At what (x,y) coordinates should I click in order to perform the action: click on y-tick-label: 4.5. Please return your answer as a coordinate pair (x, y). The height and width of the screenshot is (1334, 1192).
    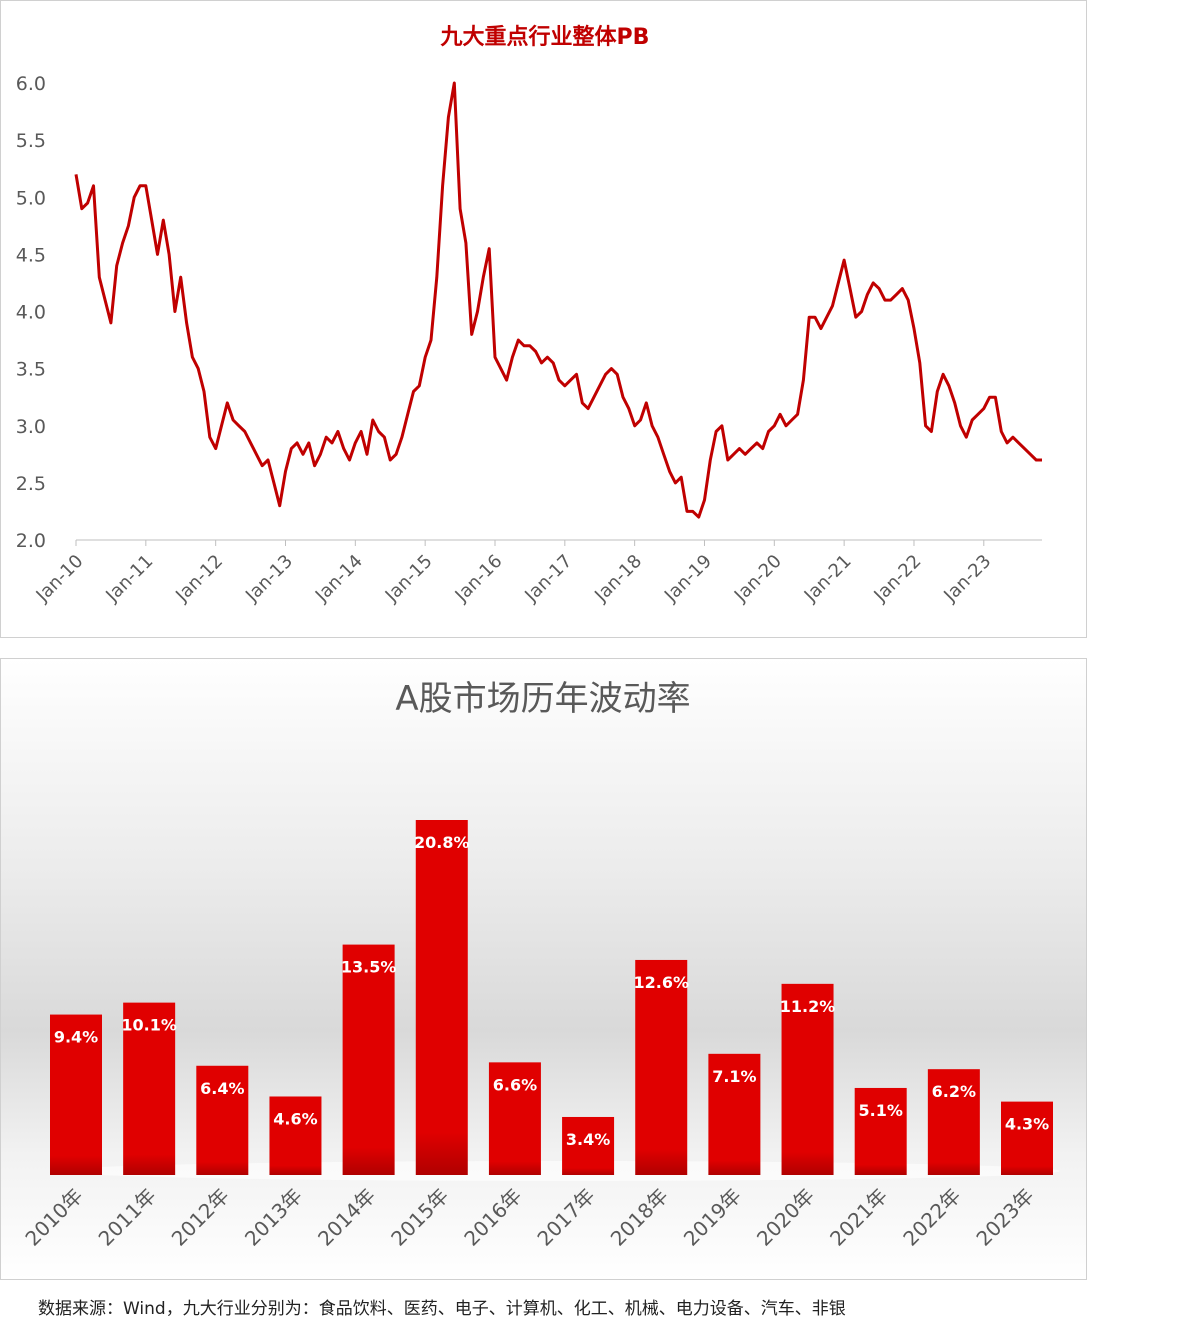
    Looking at the image, I should click on (31, 255).